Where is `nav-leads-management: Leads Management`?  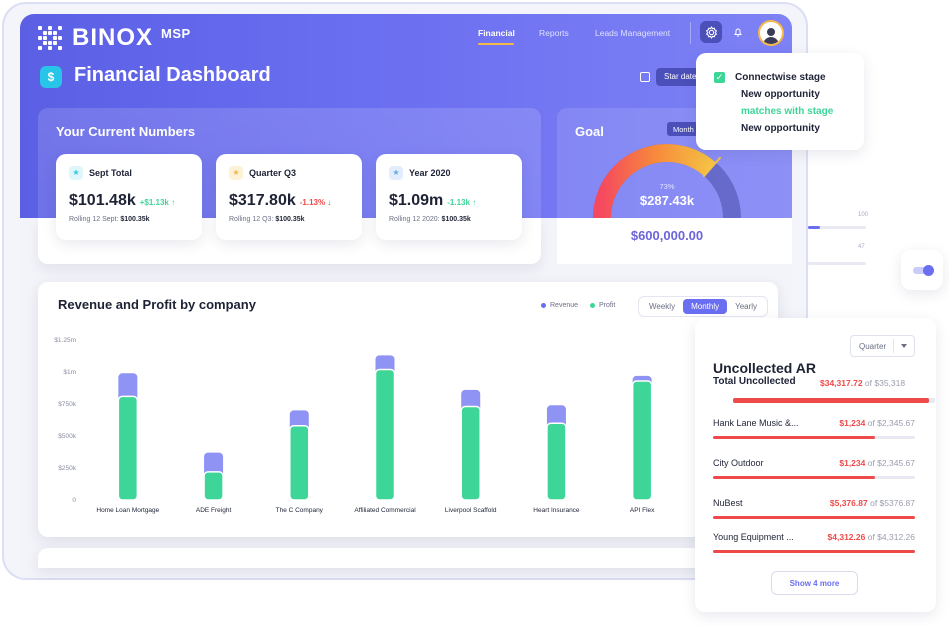
nav-leads-management: Leads Management is located at coordinates (633, 33).